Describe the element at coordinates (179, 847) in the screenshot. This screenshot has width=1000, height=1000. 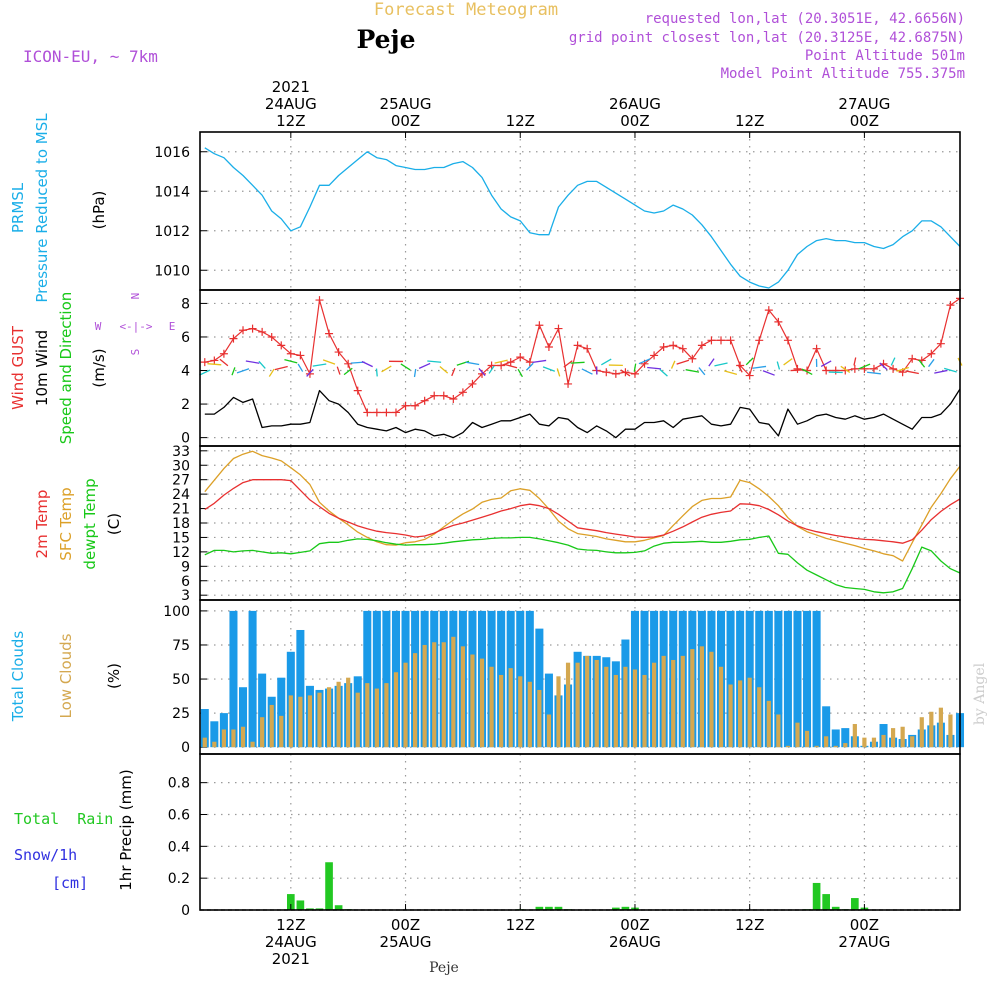
I see `y-tick-label: 0.4` at that location.